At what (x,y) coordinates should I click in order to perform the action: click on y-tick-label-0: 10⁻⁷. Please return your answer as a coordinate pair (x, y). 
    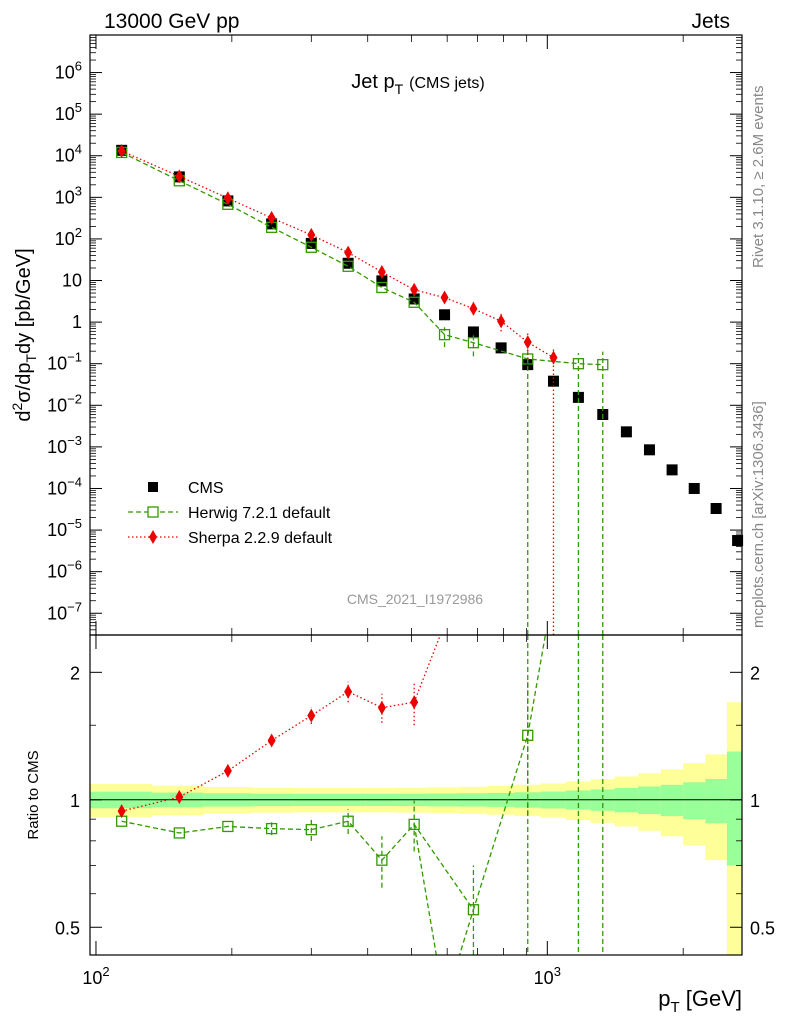
    Looking at the image, I should click on (64, 611).